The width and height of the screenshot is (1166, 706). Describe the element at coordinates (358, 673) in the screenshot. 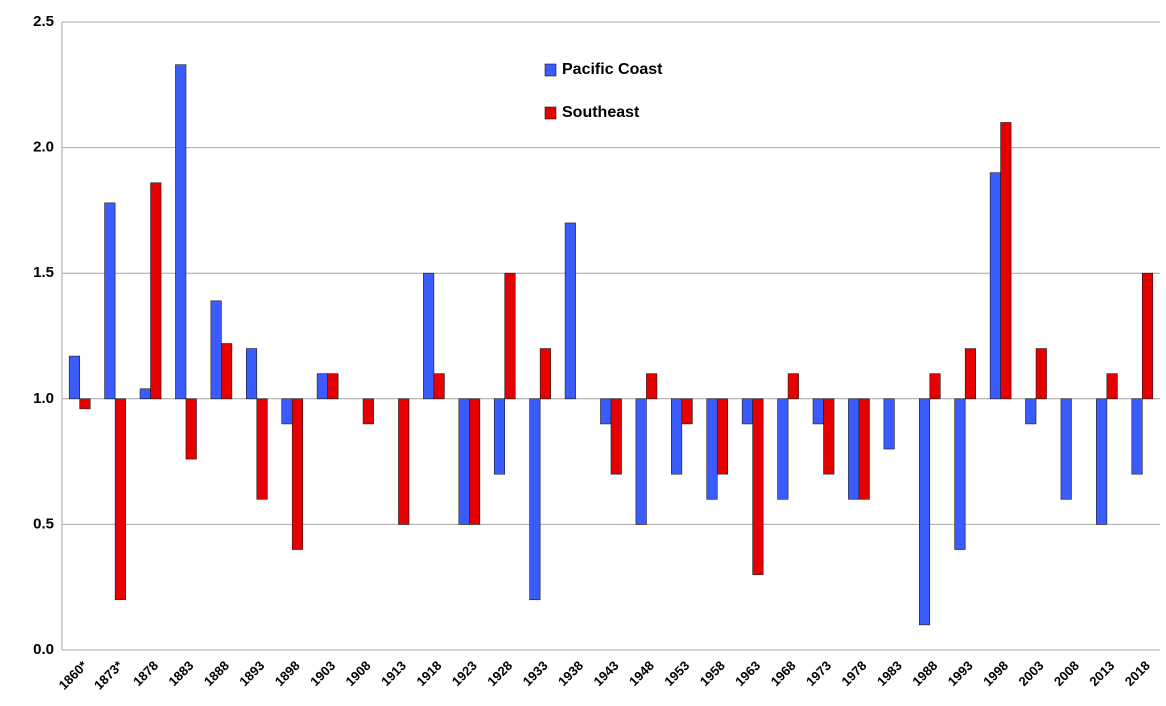

I see `x-tick-label: 1908` at that location.